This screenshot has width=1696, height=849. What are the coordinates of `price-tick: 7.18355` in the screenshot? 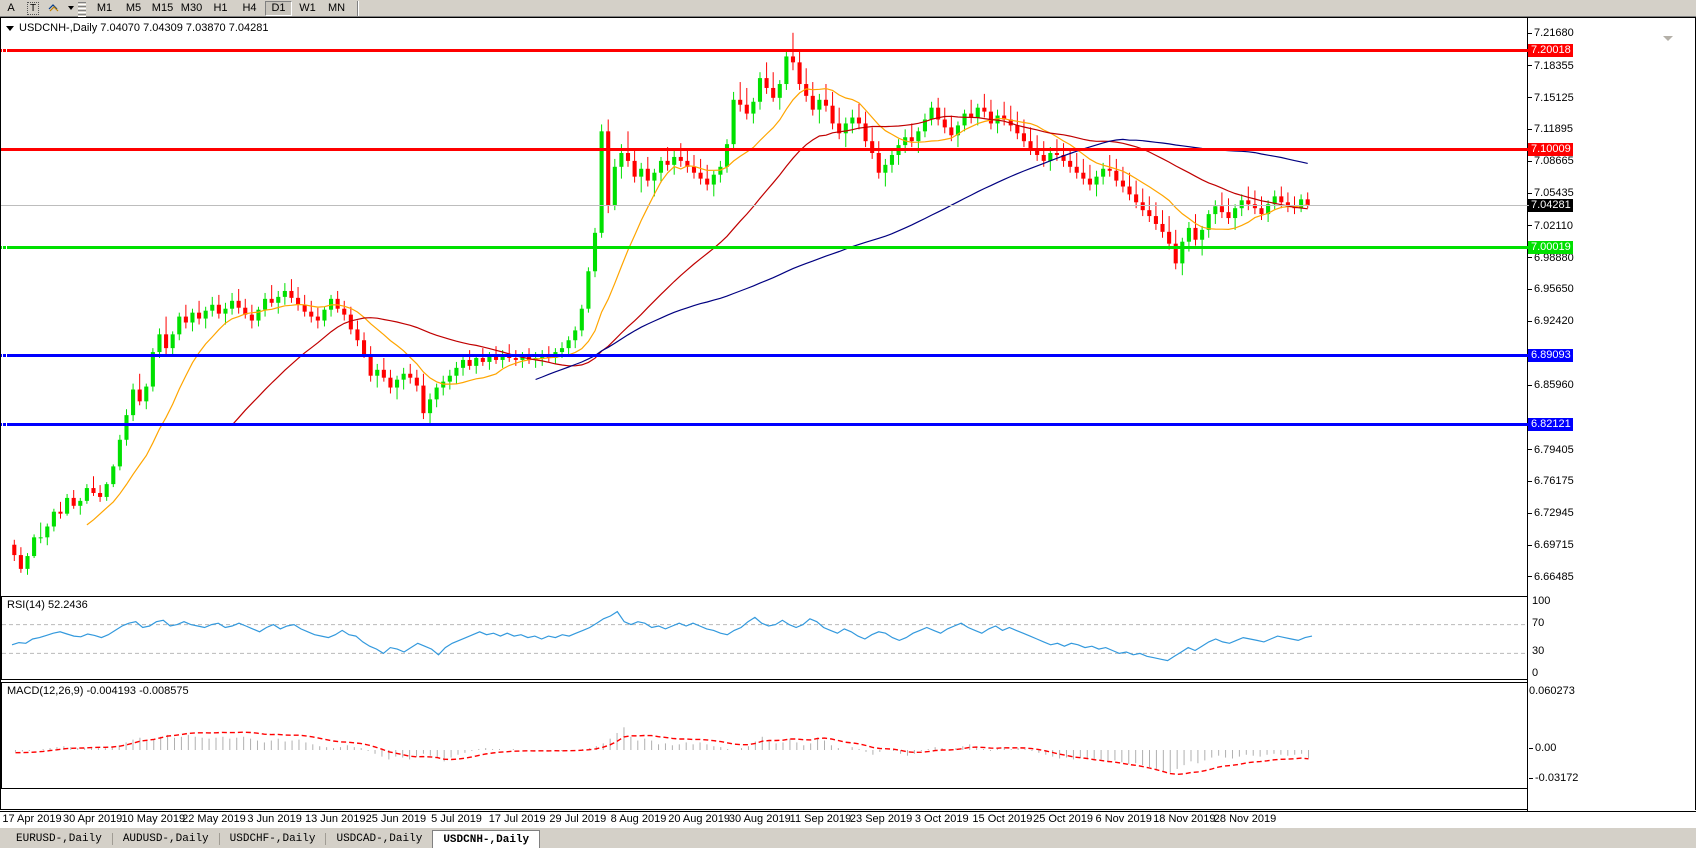 It's located at (1551, 66).